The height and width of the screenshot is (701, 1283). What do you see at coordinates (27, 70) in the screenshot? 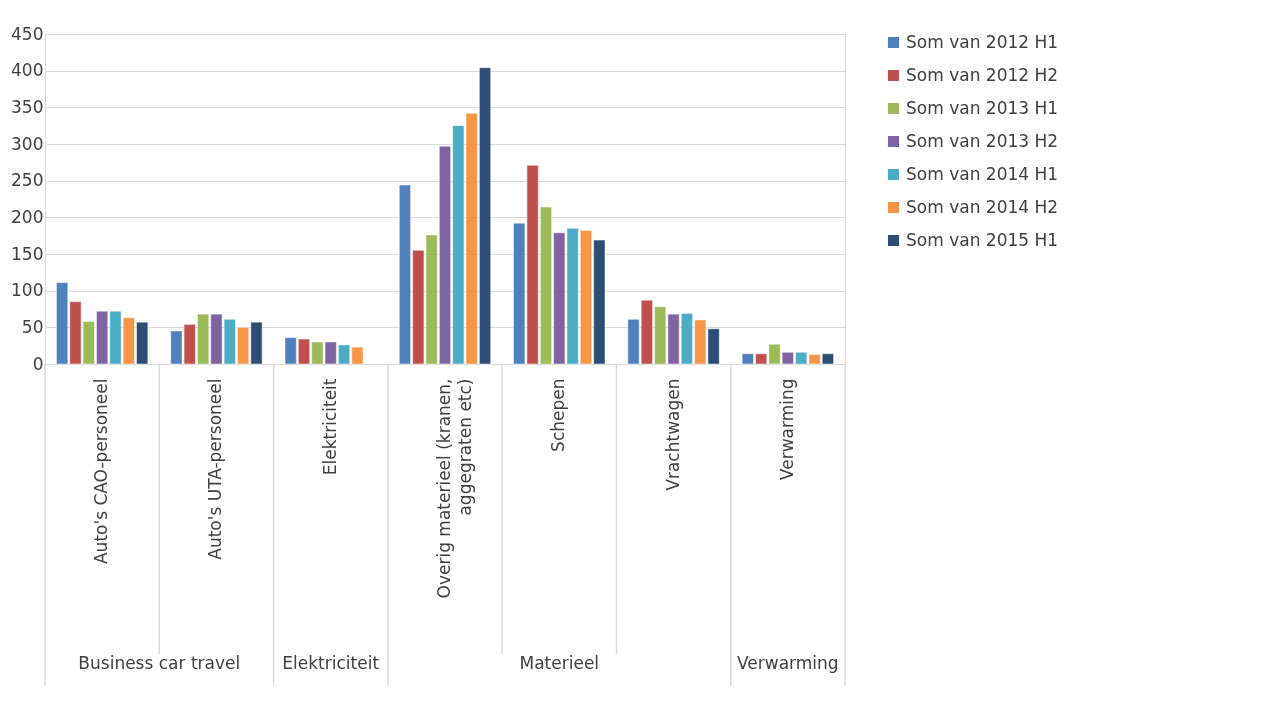
I see `y-tick-label: 400` at bounding box center [27, 70].